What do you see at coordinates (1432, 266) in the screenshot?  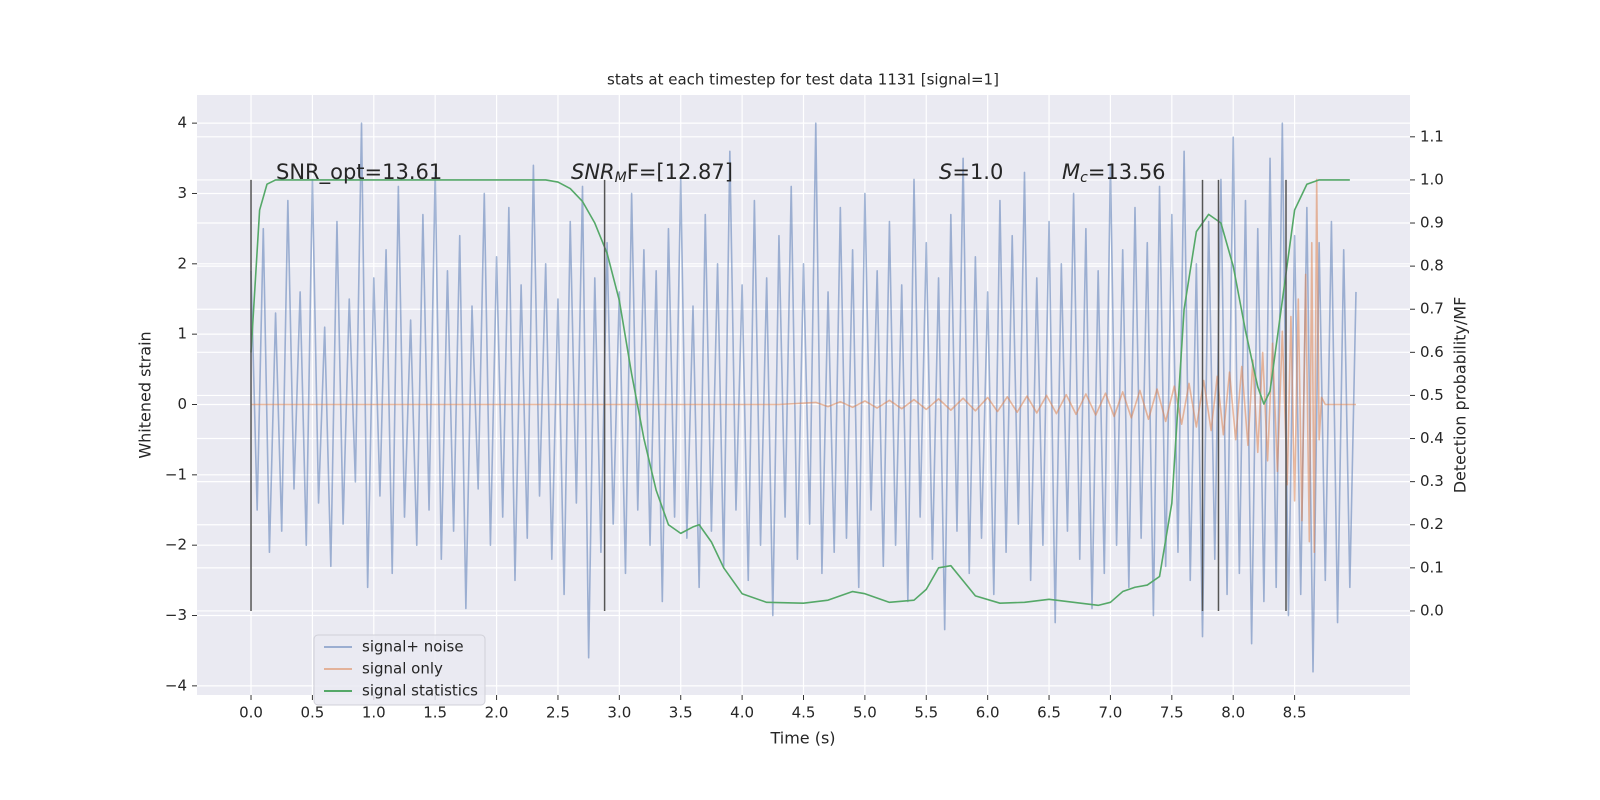 I see `y2-tick-label: 0.8` at bounding box center [1432, 266].